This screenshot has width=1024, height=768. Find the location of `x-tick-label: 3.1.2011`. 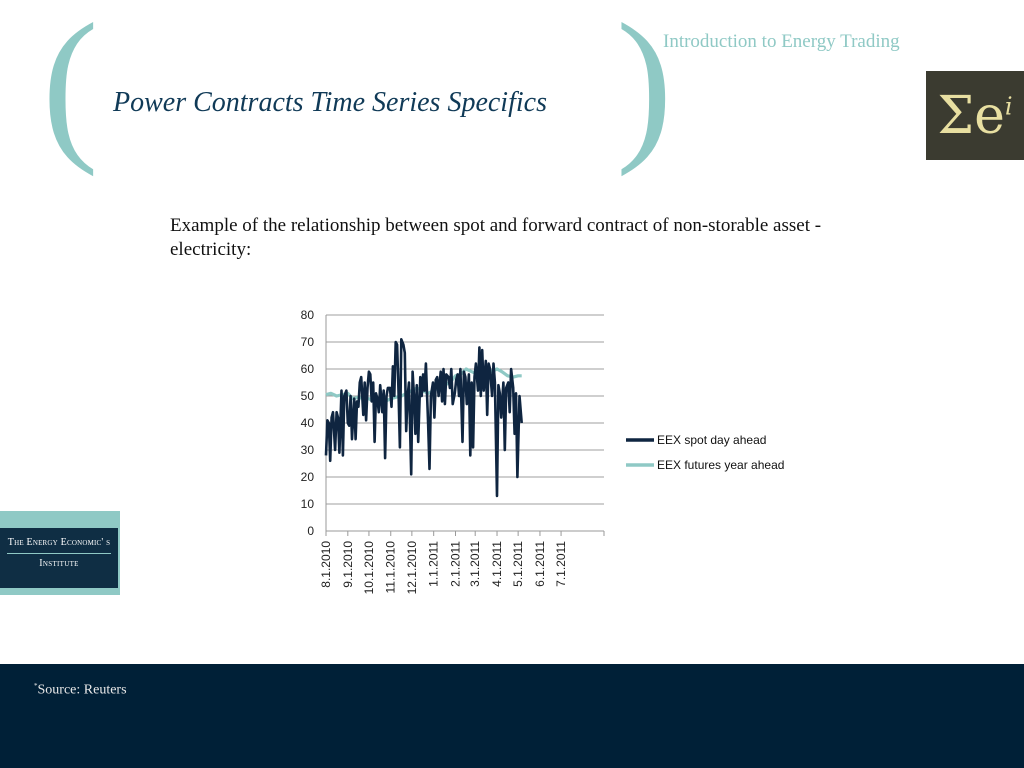

x-tick-label: 3.1.2011 is located at coordinates (475, 564).